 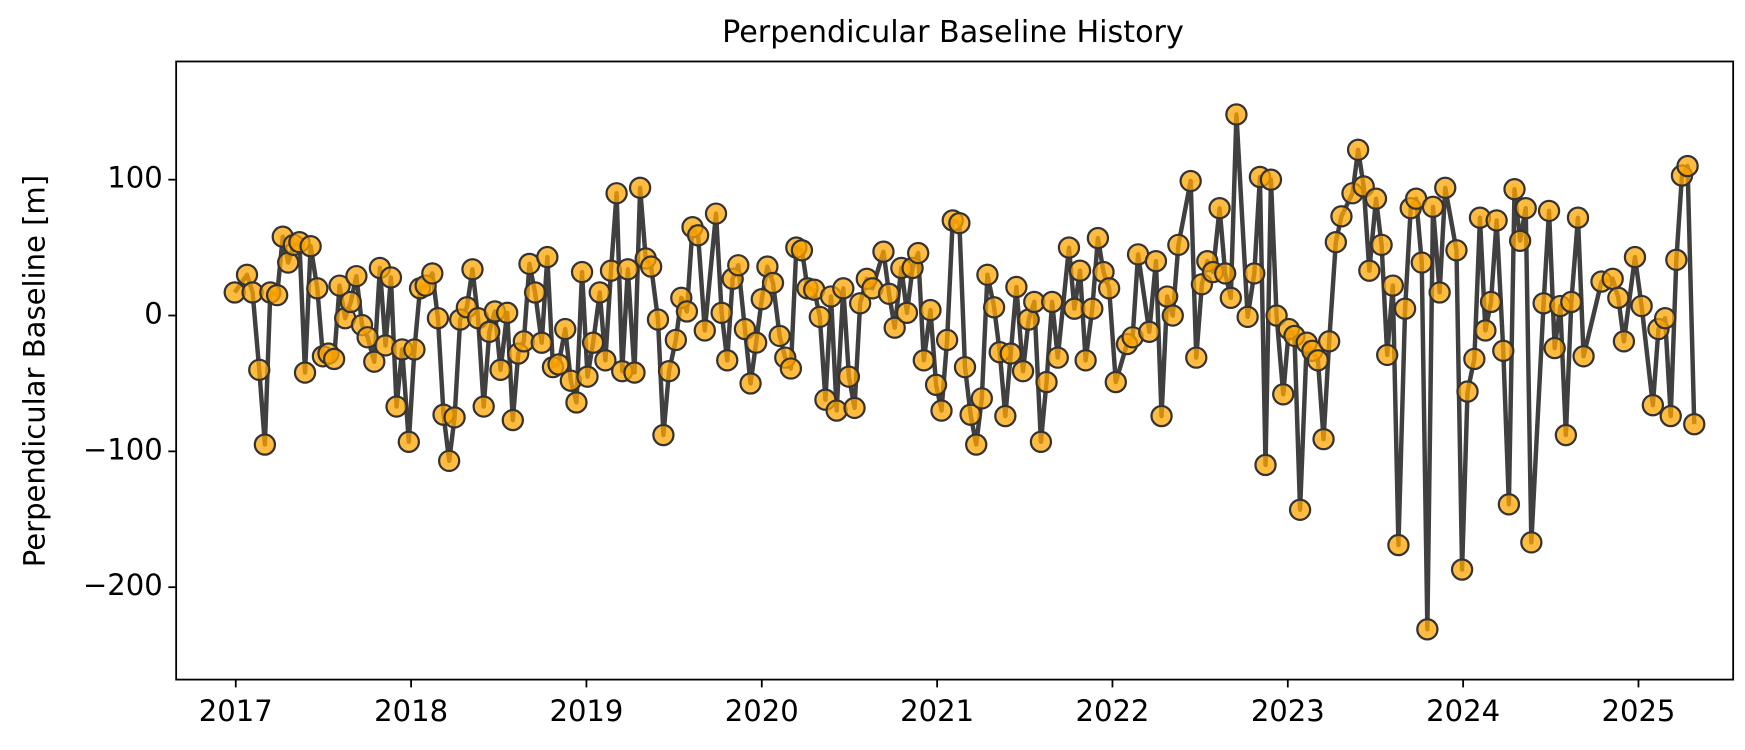 I want to click on x-tick-label: 2019, so click(x=586, y=711).